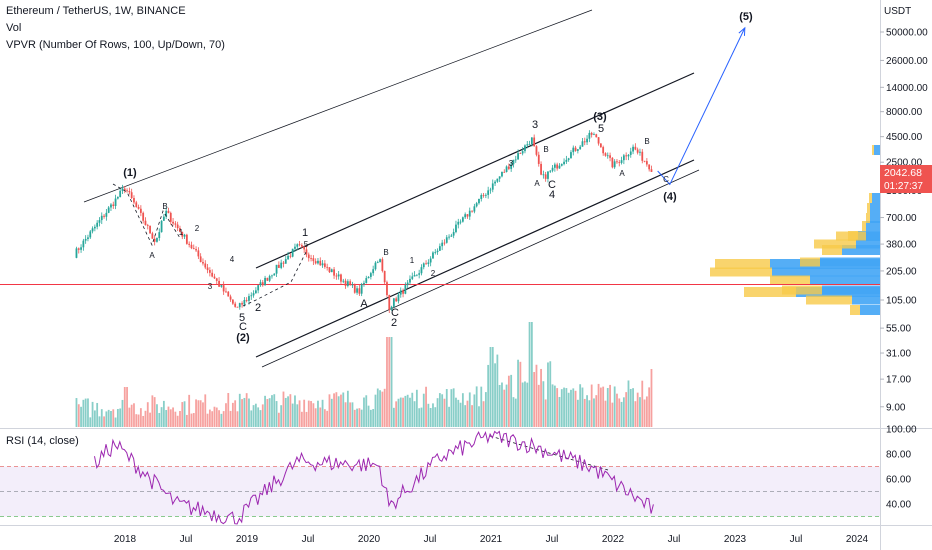 This screenshot has width=932, height=550. What do you see at coordinates (14, 28) in the screenshot?
I see `volume-indicator-label: Vol` at bounding box center [14, 28].